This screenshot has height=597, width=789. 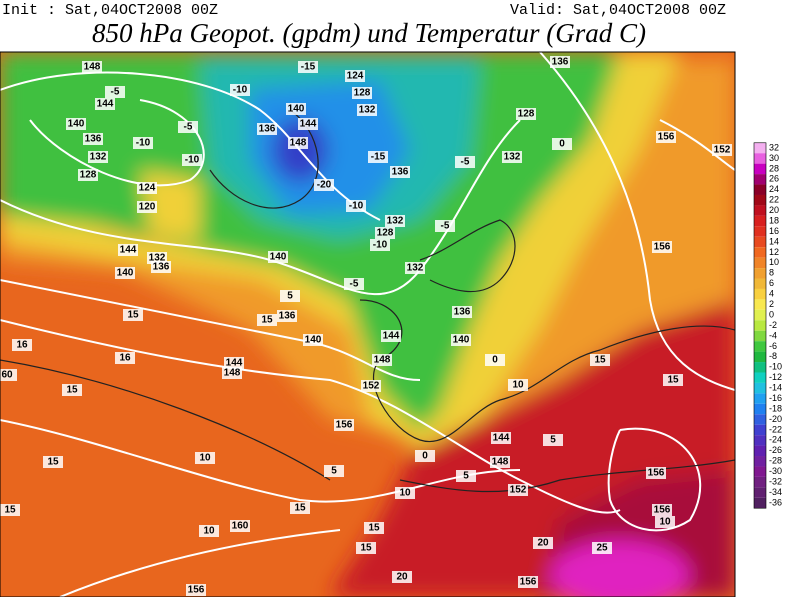 What do you see at coordinates (775, 377) in the screenshot?
I see `colorbar-label: -12` at bounding box center [775, 377].